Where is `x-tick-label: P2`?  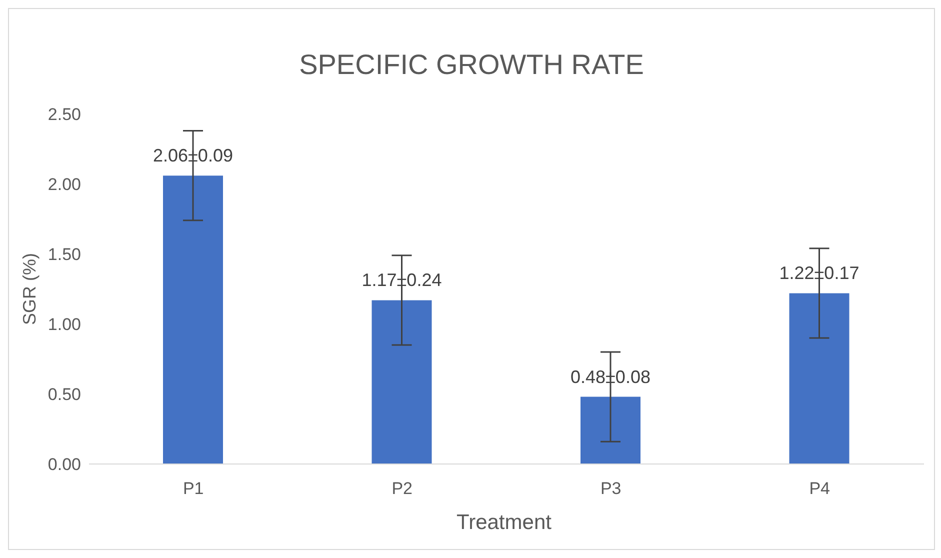
x-tick-label: P2 is located at coordinates (402, 488).